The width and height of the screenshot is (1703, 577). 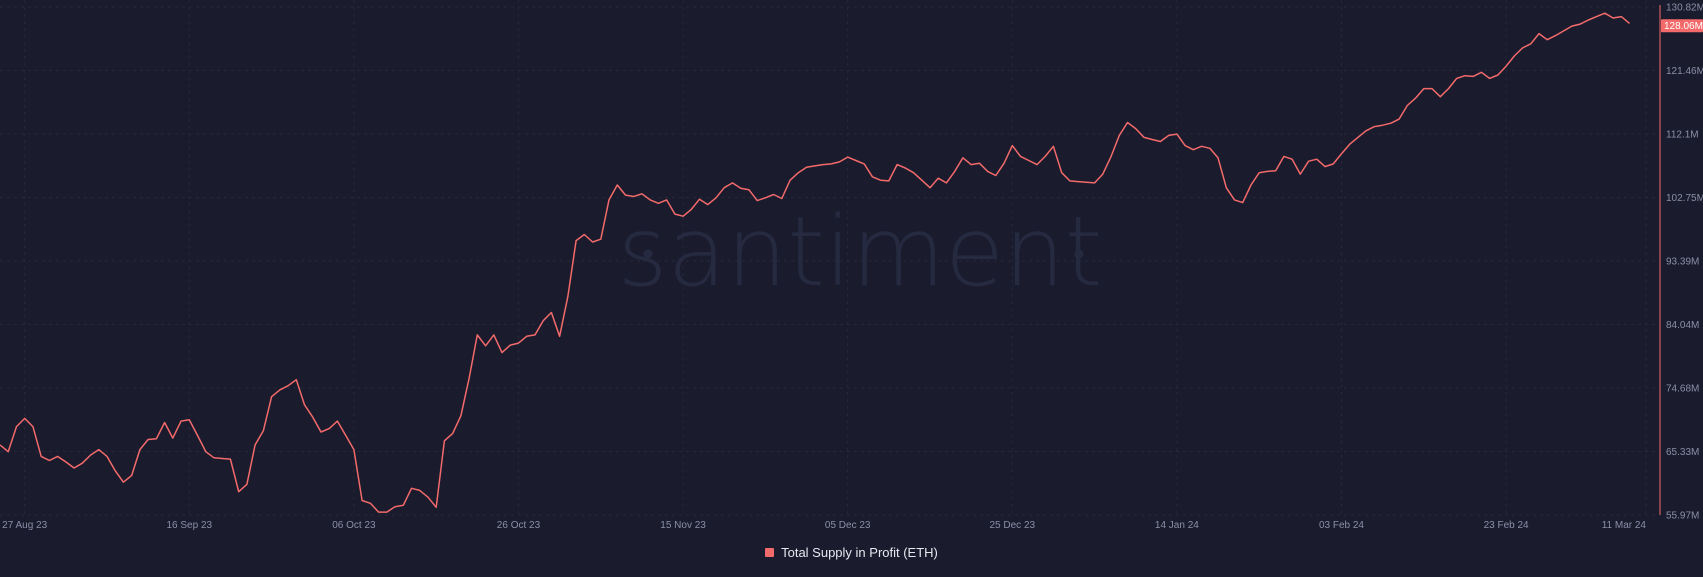 I want to click on y-tick-label: 112.1M, so click(x=1682, y=135).